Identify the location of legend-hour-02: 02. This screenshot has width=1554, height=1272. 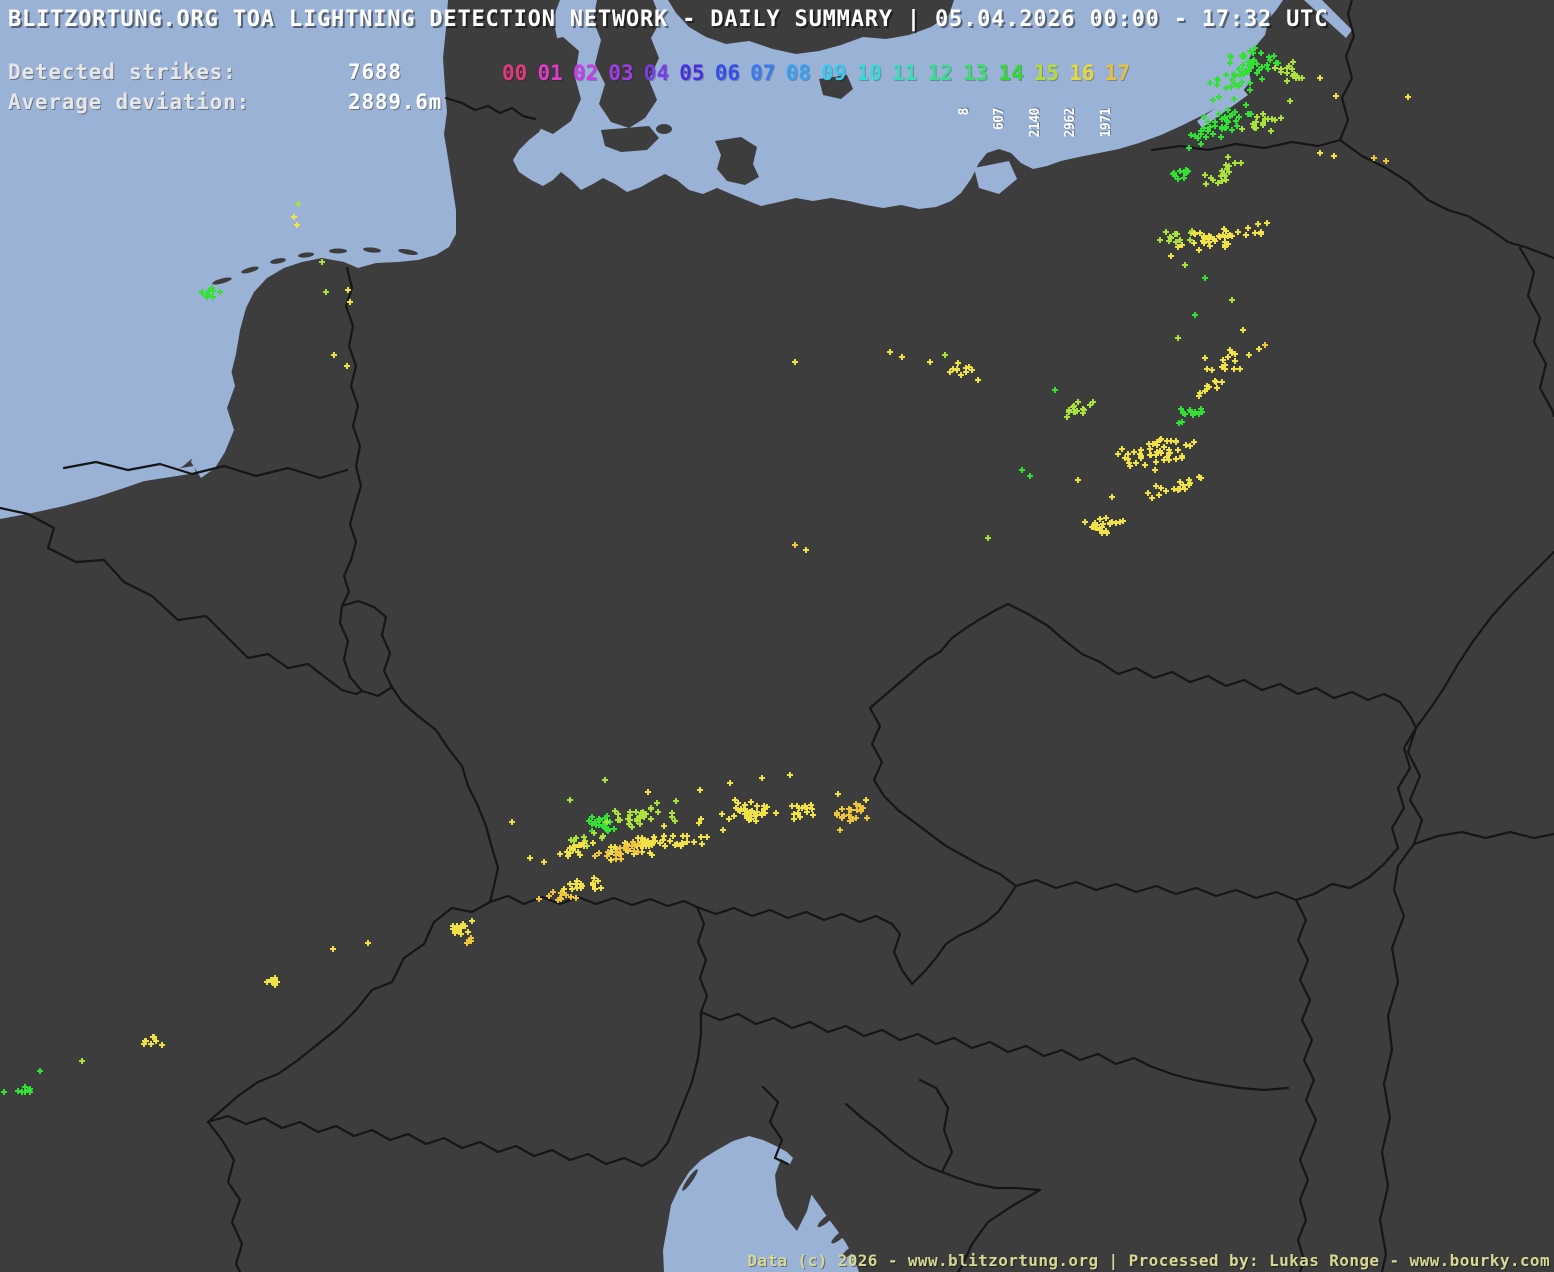
(585, 73).